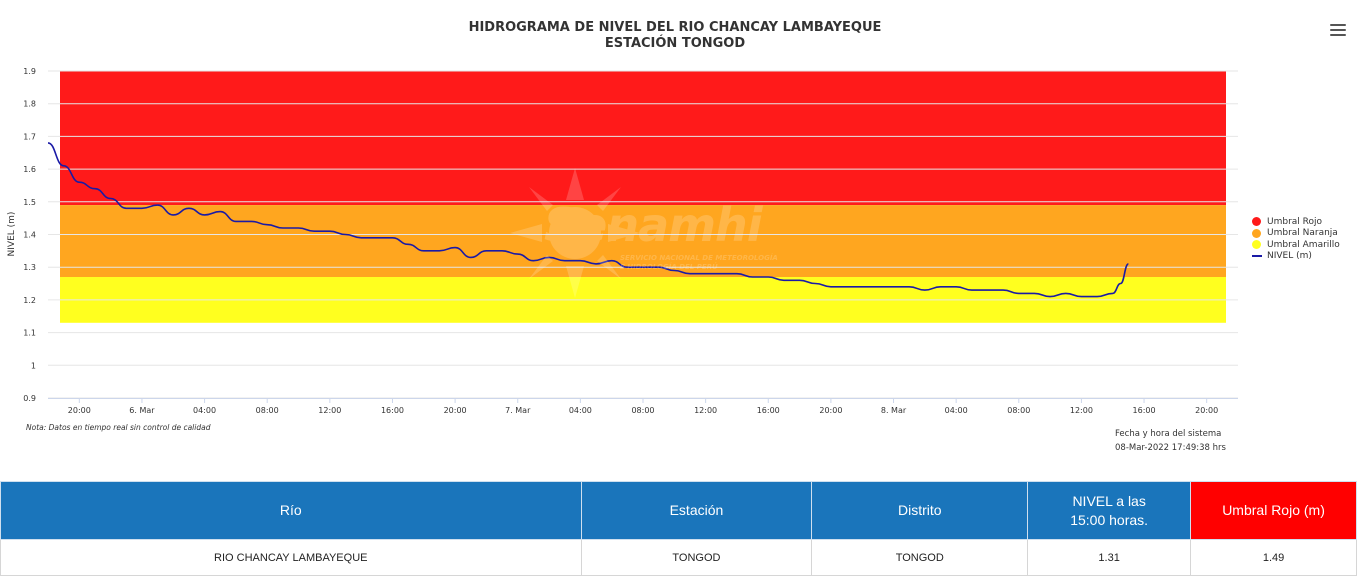 The width and height of the screenshot is (1367, 584). I want to click on cell-umbral: 1.49, so click(1273, 557).